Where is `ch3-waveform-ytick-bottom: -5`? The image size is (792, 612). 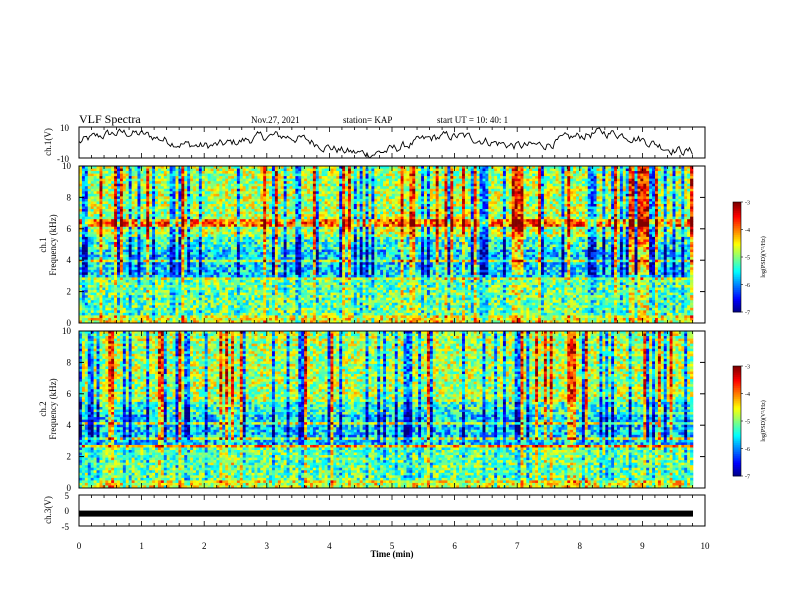 ch3-waveform-ytick-bottom: -5 is located at coordinates (66, 527).